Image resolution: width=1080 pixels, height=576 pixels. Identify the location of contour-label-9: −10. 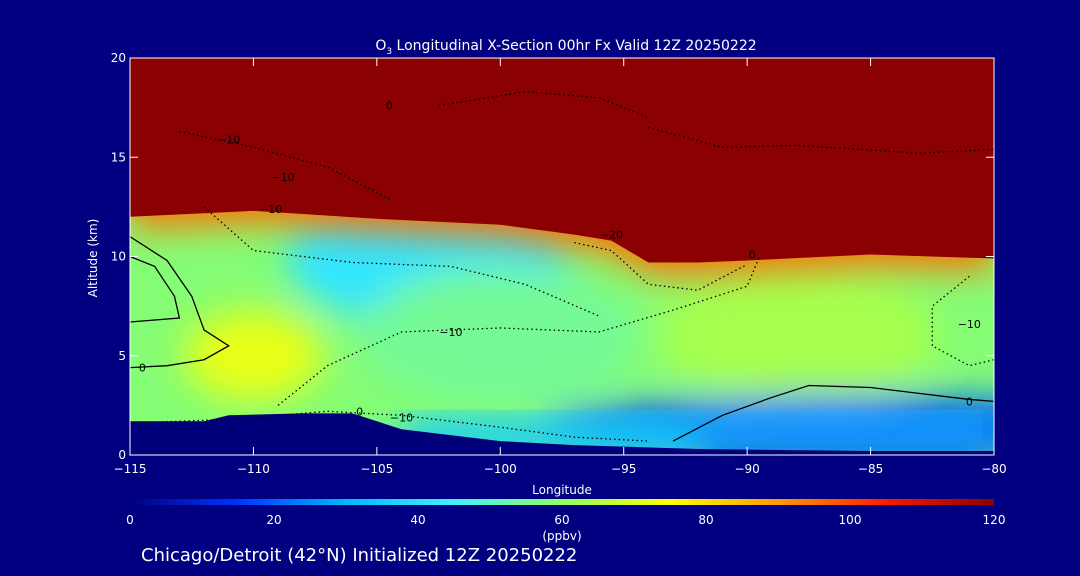
(450, 332).